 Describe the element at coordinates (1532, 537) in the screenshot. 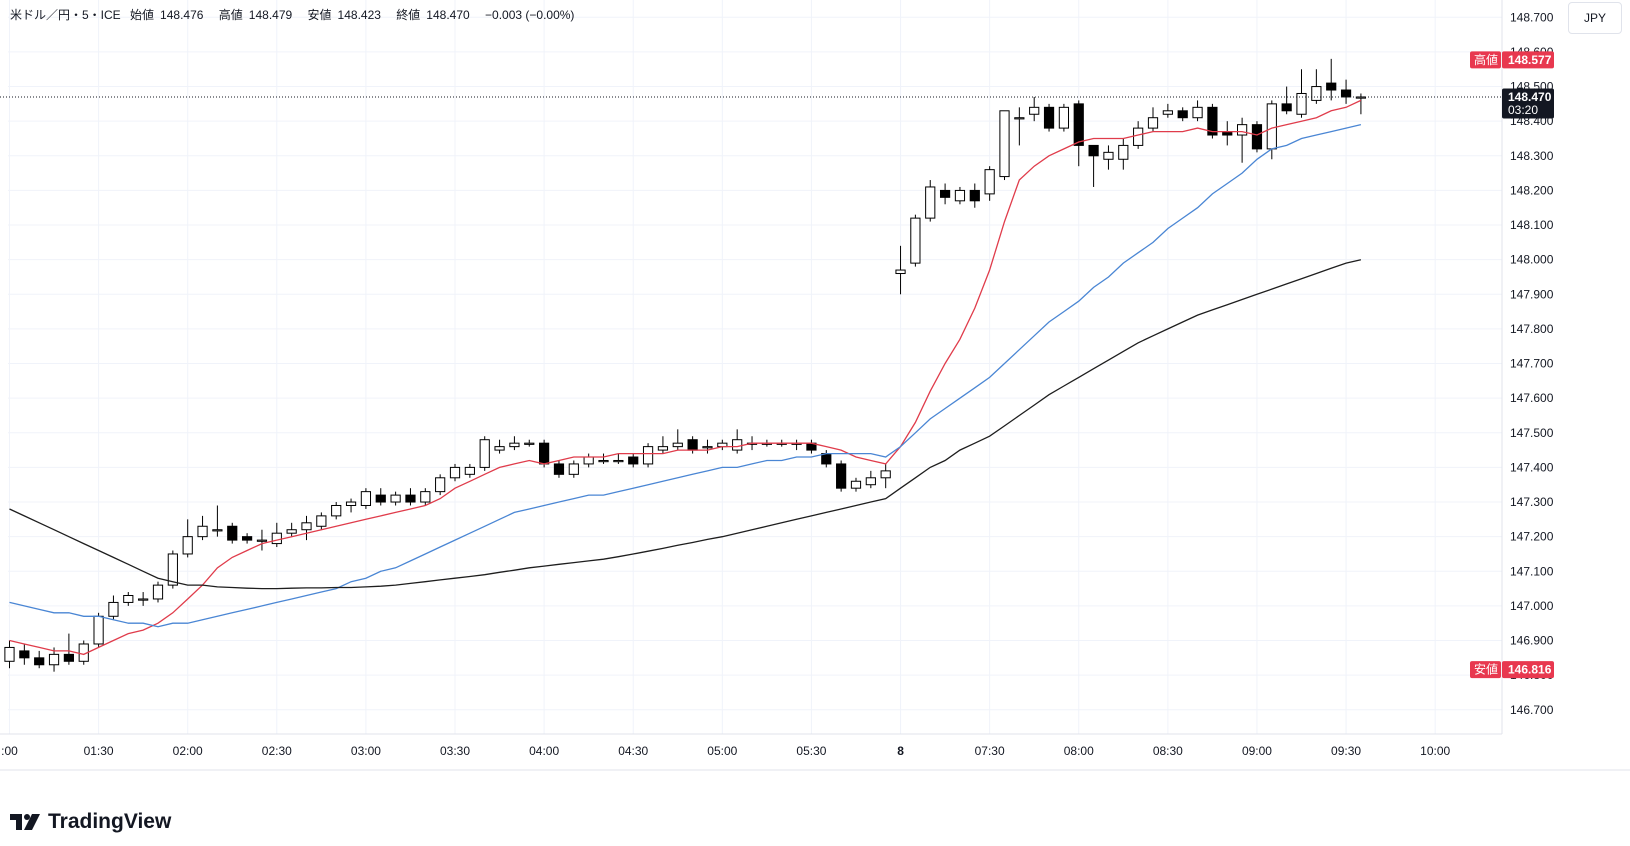

I see `y-tick-label: 147.200` at that location.